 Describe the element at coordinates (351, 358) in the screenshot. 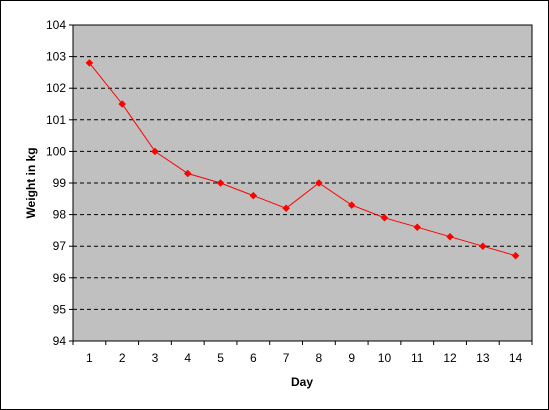

I see `x-tick-label: 9` at that location.